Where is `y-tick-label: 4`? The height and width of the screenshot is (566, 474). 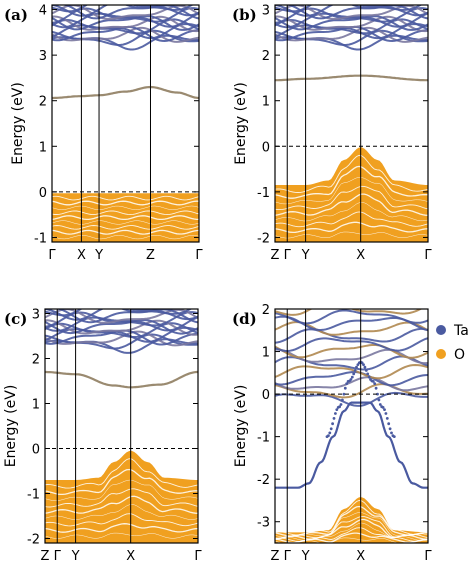
y-tick-label: 4 is located at coordinates (43, 11).